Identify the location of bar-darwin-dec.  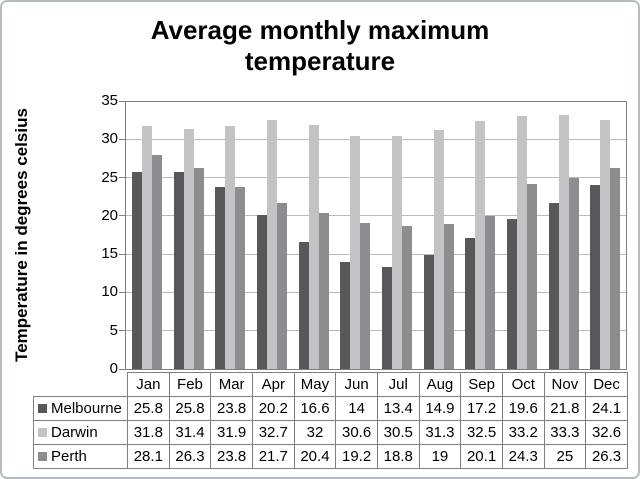
(605, 244).